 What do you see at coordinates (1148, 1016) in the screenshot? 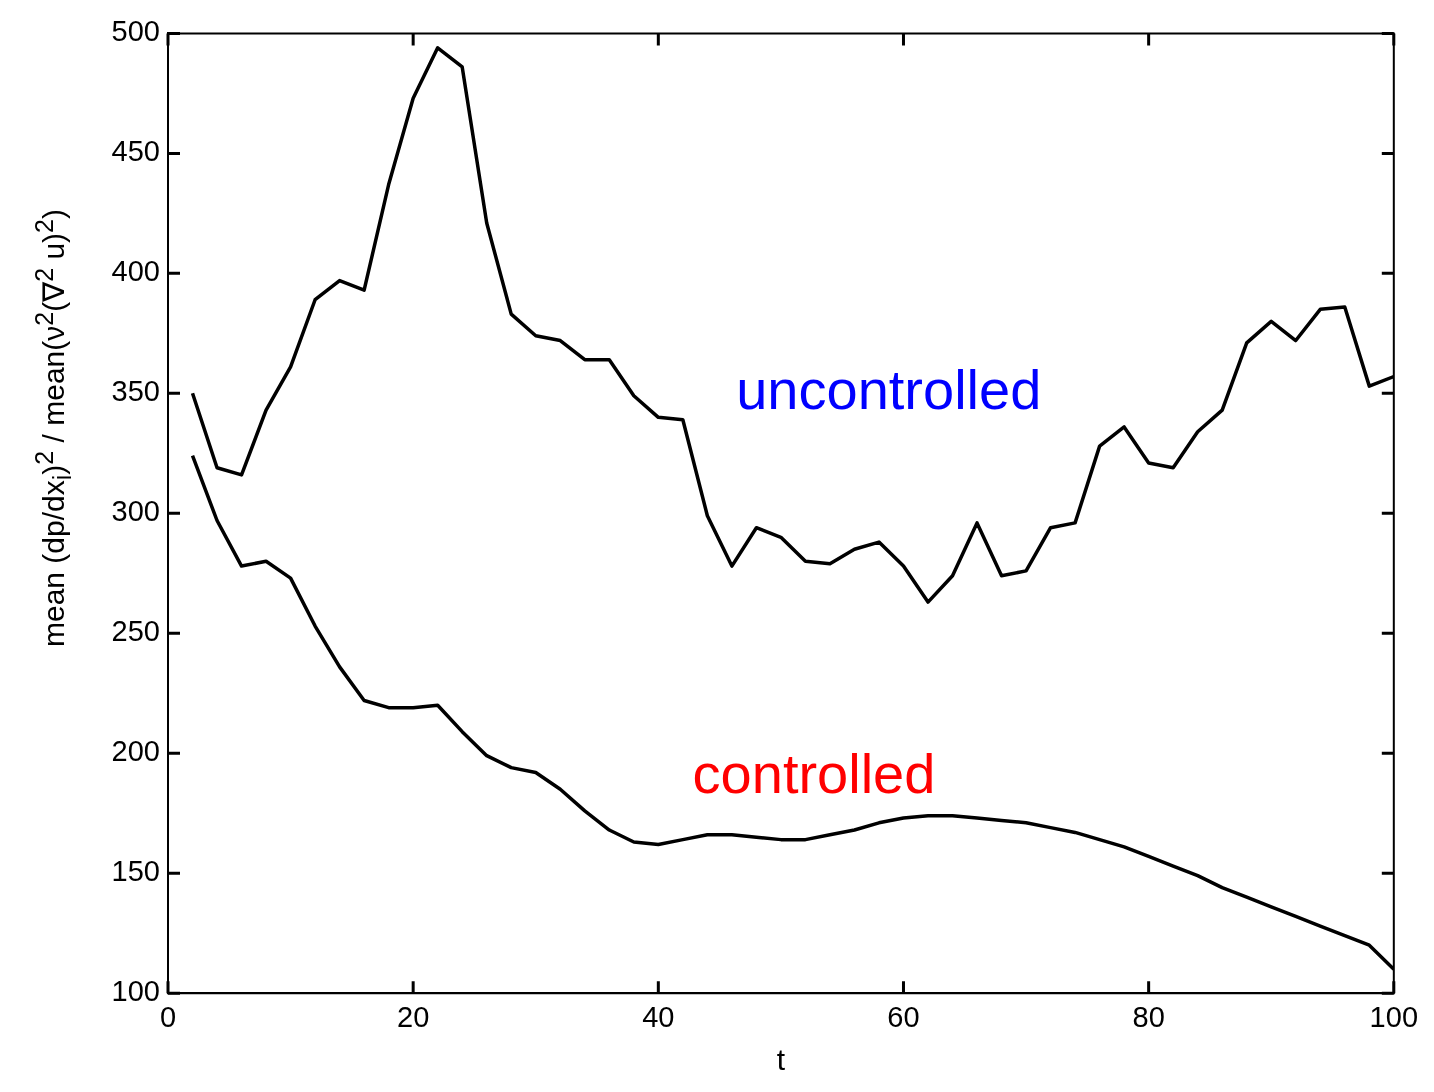
I see `x-tick-label: 80` at bounding box center [1148, 1016].